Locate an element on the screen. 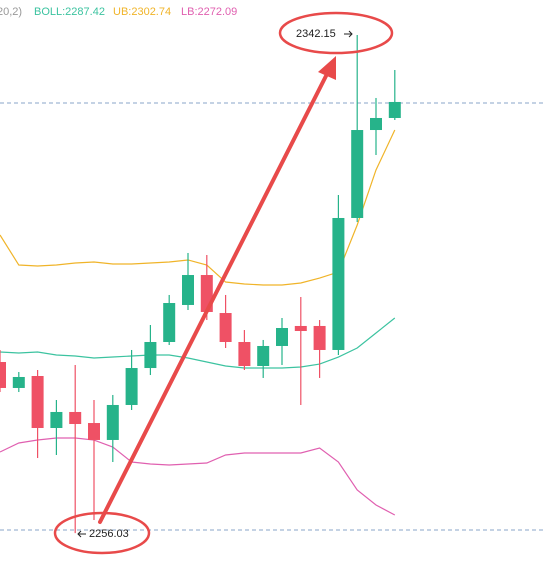 The width and height of the screenshot is (546, 566). indicator-params: 20,2) is located at coordinates (11, 12).